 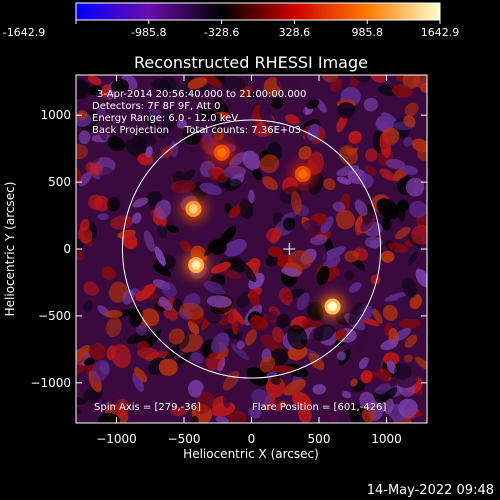 I want to click on info-line-energy: Energy Range: 6.0 - 12.0 keV, so click(x=165, y=118).